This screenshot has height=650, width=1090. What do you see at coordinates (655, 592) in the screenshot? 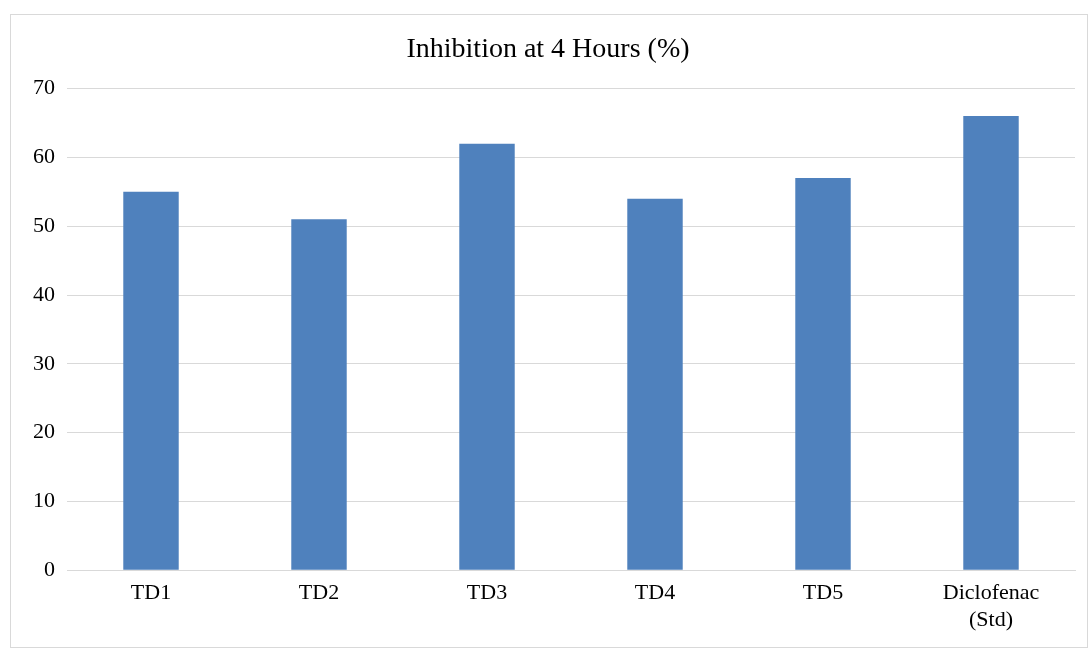
I see `x-tick-label: TD4` at bounding box center [655, 592].